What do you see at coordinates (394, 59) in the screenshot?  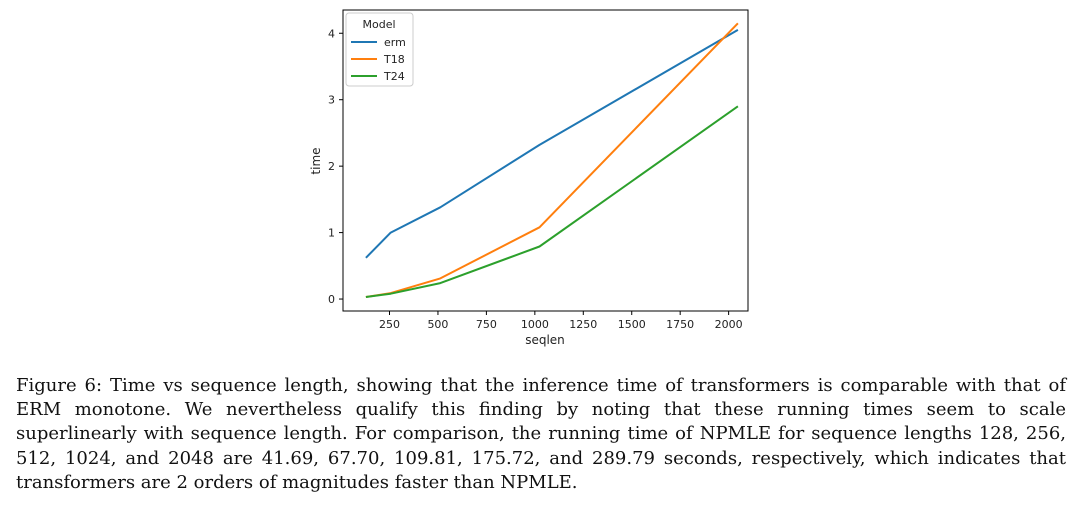 I see `legend-label-T18: T18` at bounding box center [394, 59].